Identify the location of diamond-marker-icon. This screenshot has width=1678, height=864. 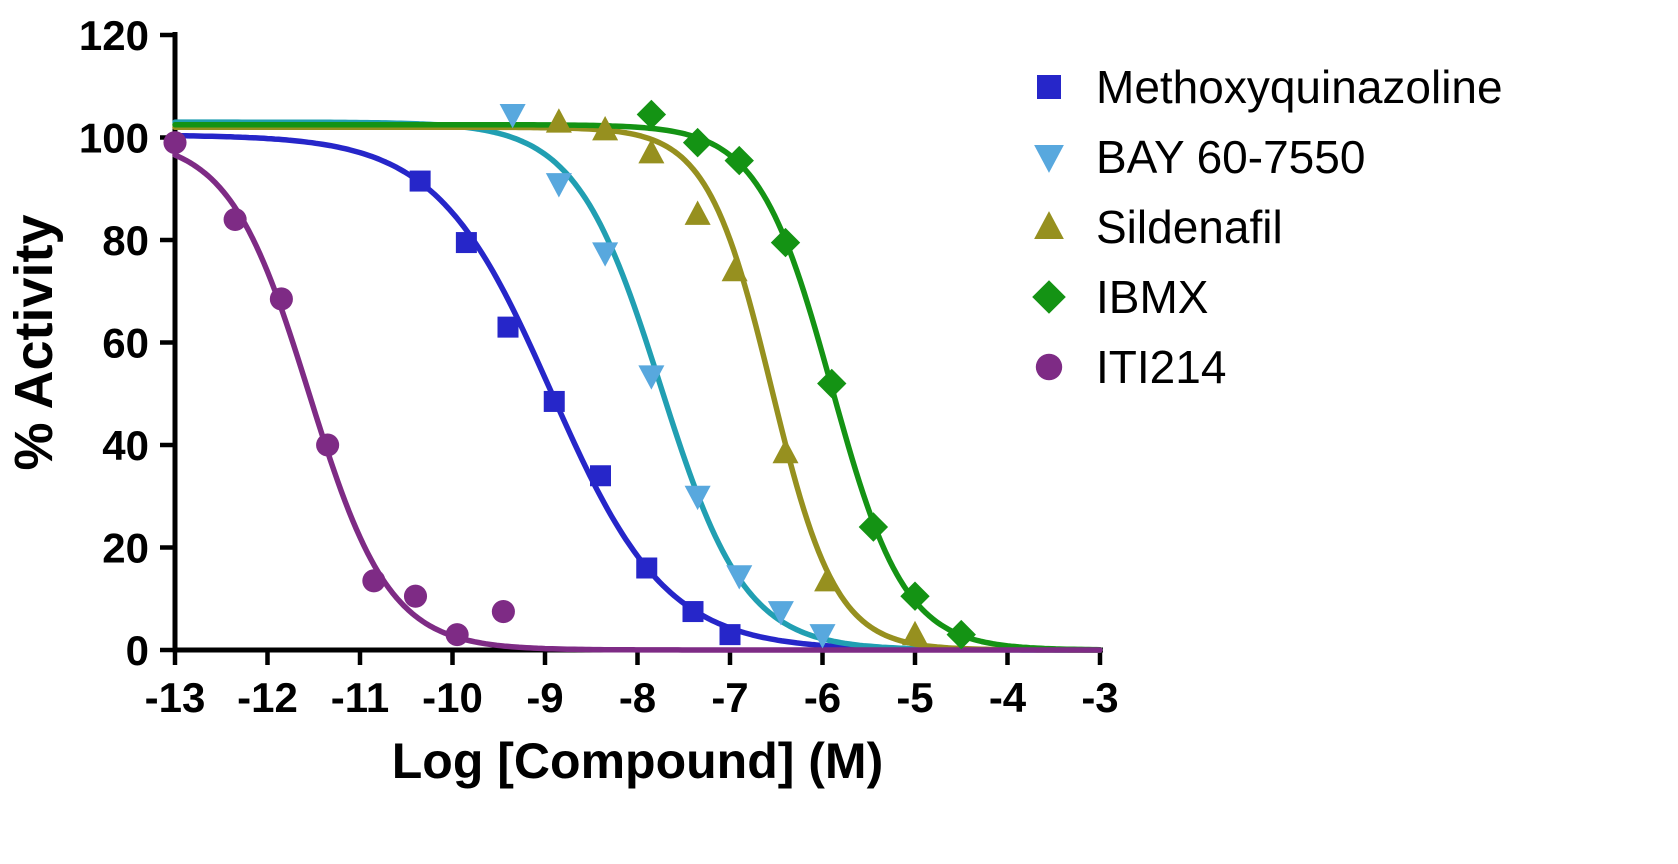
(1049, 297).